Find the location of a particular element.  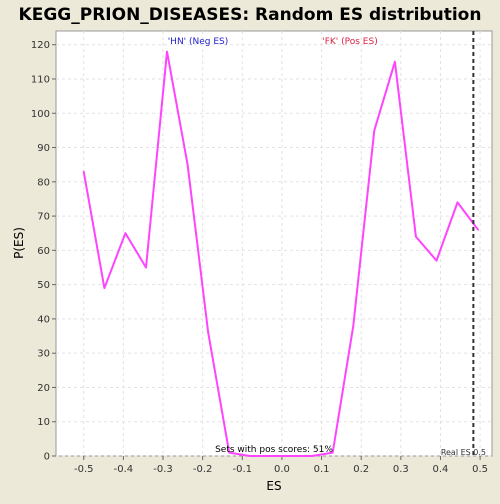

y-tick-label: 90 is located at coordinates (43, 148).